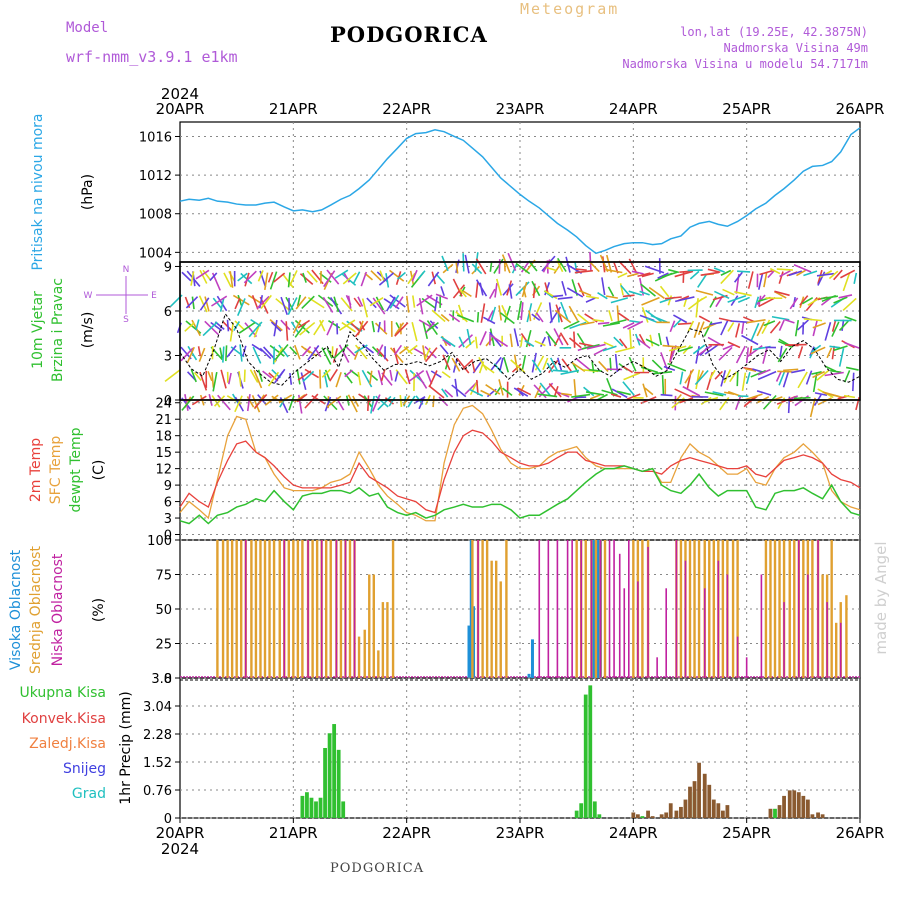 The image size is (900, 900). What do you see at coordinates (159, 541) in the screenshot?
I see `ytick-label-cloudiness: 100` at bounding box center [159, 541].